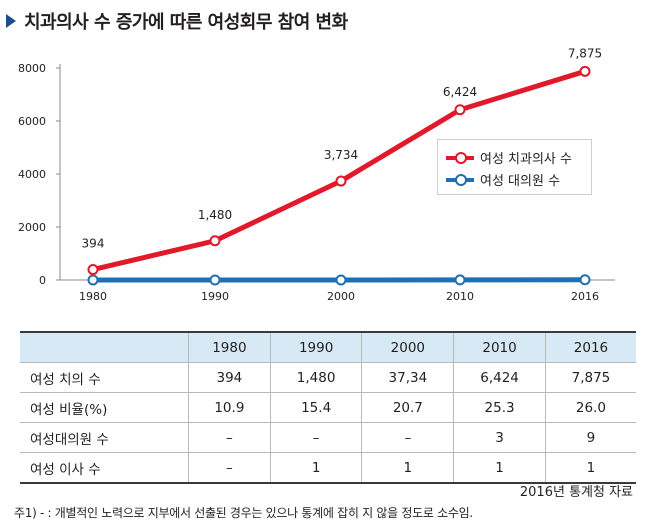  Describe the element at coordinates (315, 407) in the screenshot. I see `table-cell: 15.4` at that location.